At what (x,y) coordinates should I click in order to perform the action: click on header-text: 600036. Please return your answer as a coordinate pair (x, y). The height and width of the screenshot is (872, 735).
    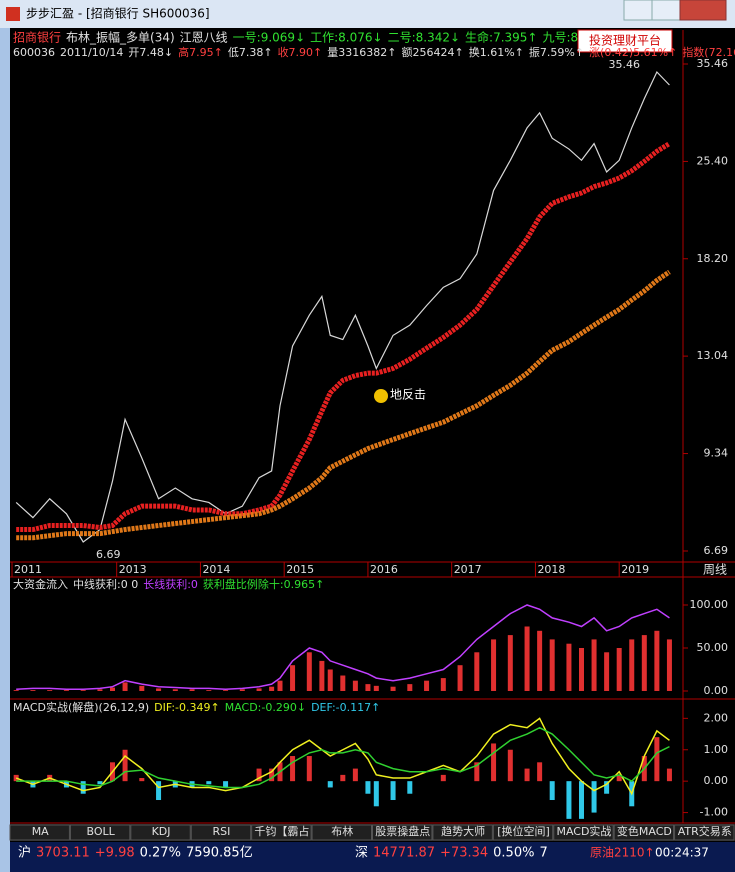
    Looking at the image, I should click on (34, 52).